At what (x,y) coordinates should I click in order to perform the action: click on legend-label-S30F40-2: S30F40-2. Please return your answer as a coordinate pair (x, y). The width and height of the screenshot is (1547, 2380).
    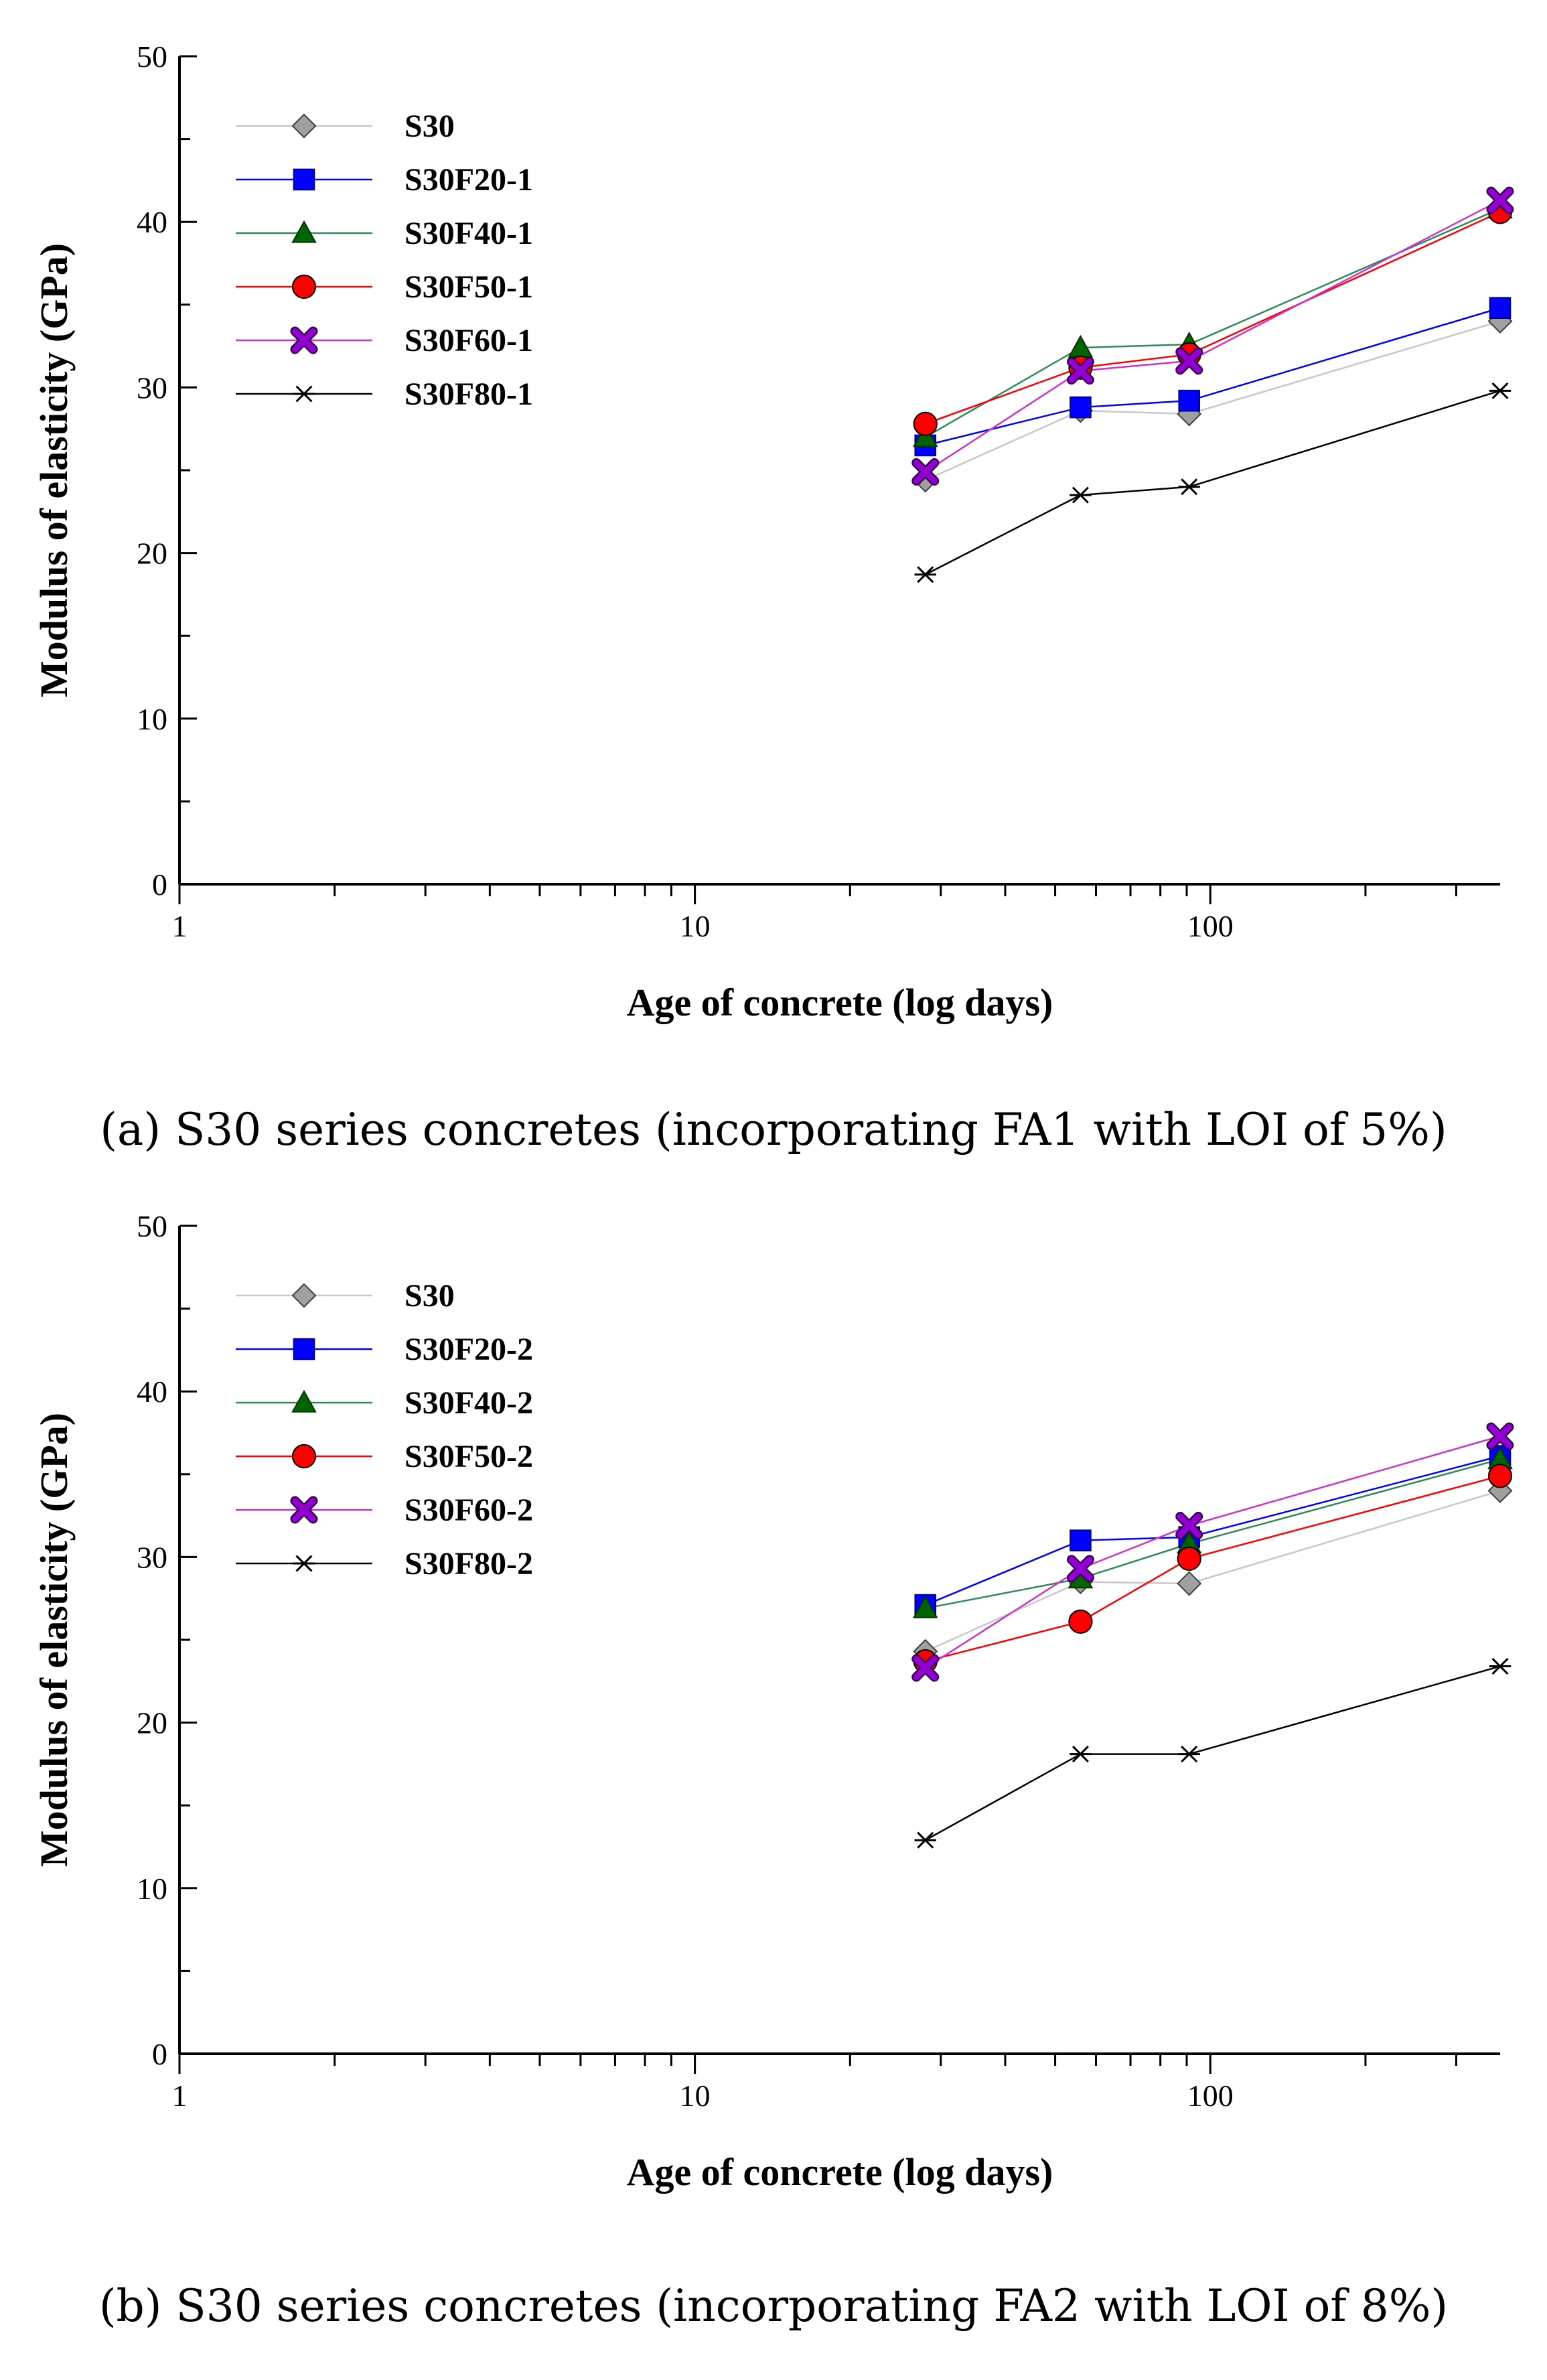
    Looking at the image, I should click on (468, 1403).